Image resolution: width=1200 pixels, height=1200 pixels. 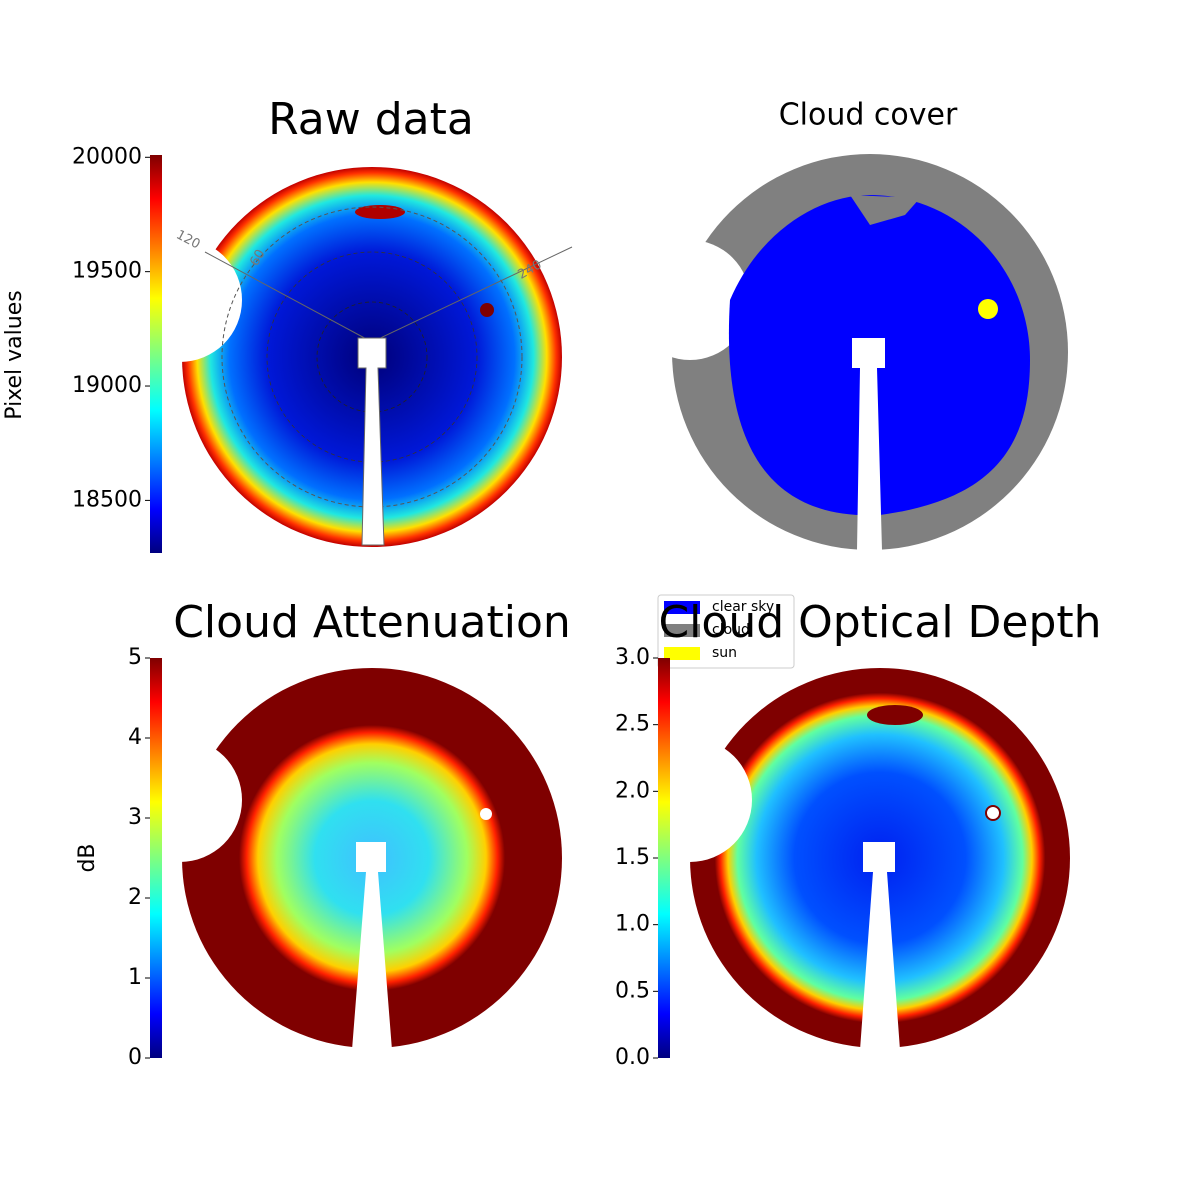 What do you see at coordinates (632, 924) in the screenshot?
I see `colorbar-tick-label: 1.0` at bounding box center [632, 924].